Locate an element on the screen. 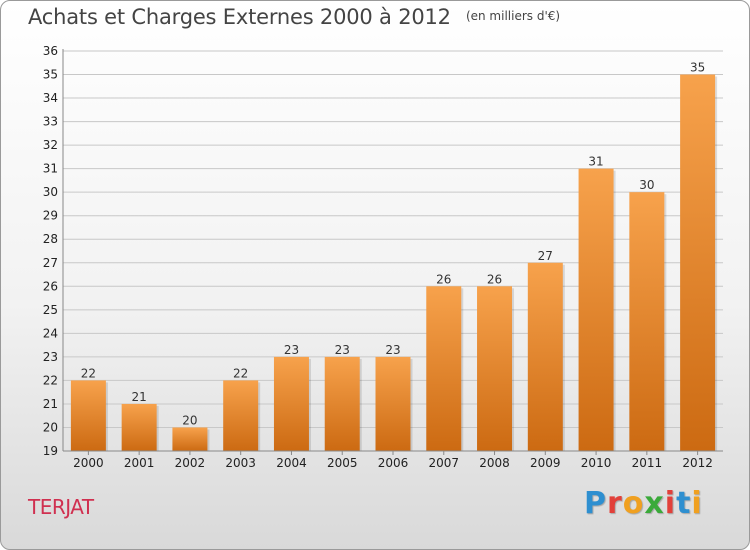  y-tick-label-22: 22 is located at coordinates (50, 380).